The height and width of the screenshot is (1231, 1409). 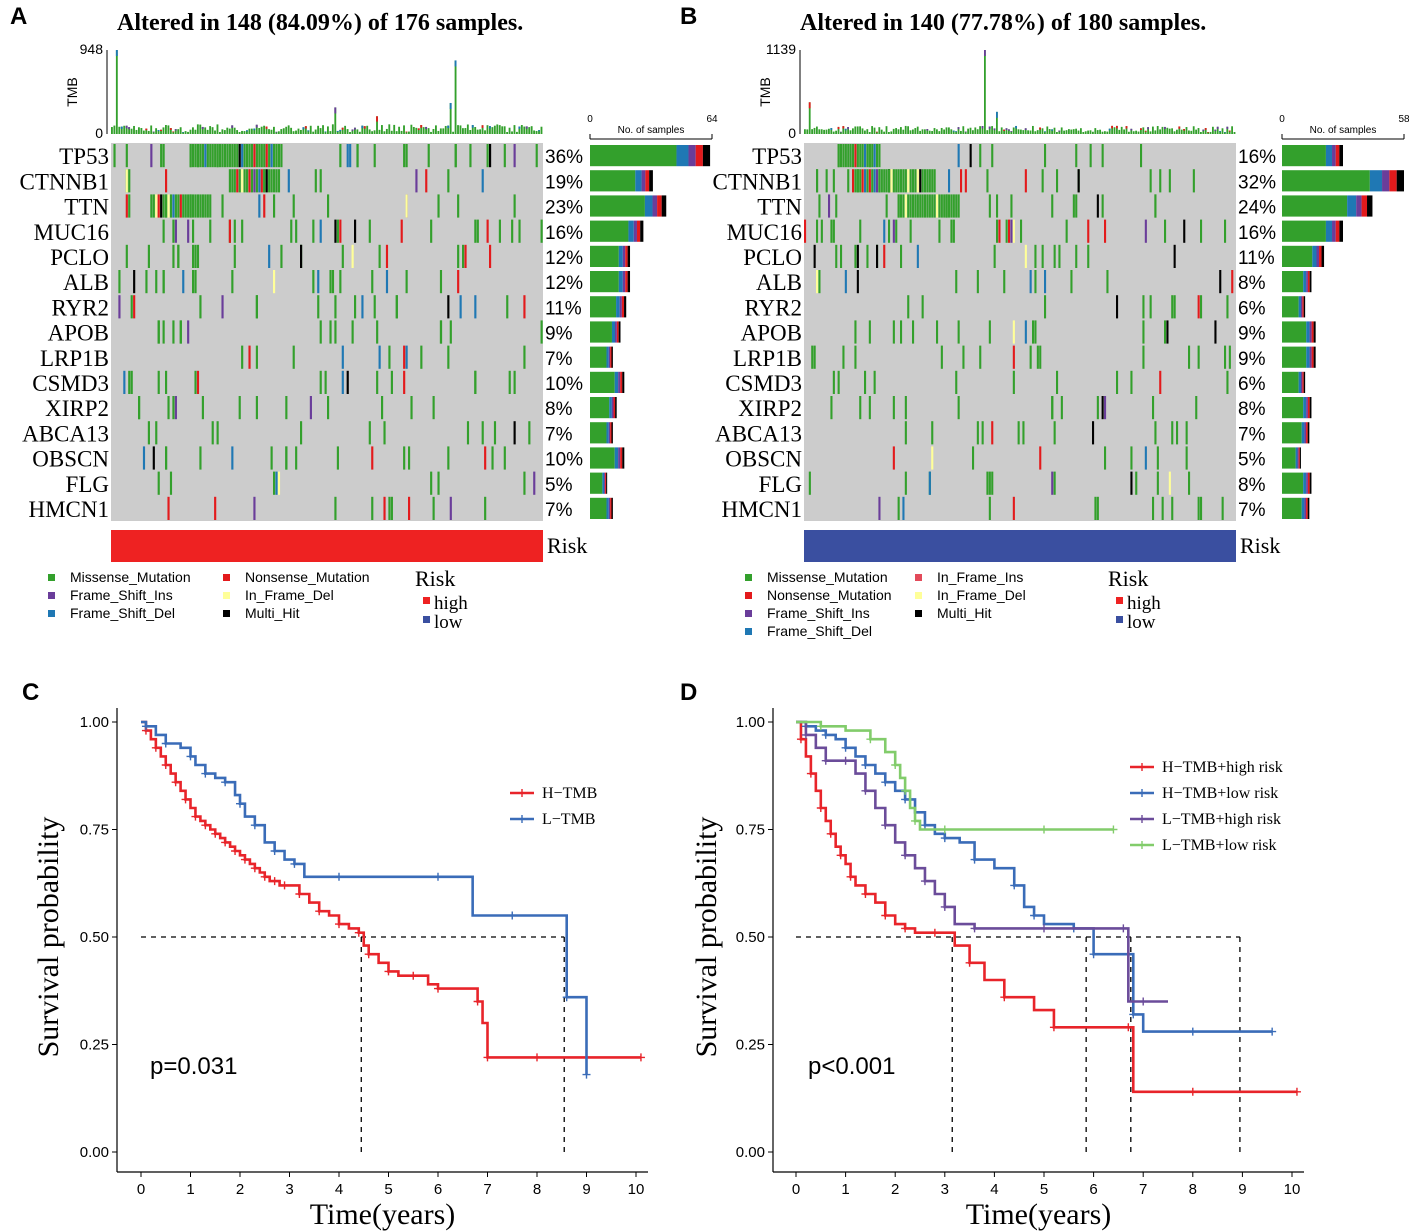 What do you see at coordinates (559, 485) in the screenshot?
I see `gene-percent: 5%` at bounding box center [559, 485].